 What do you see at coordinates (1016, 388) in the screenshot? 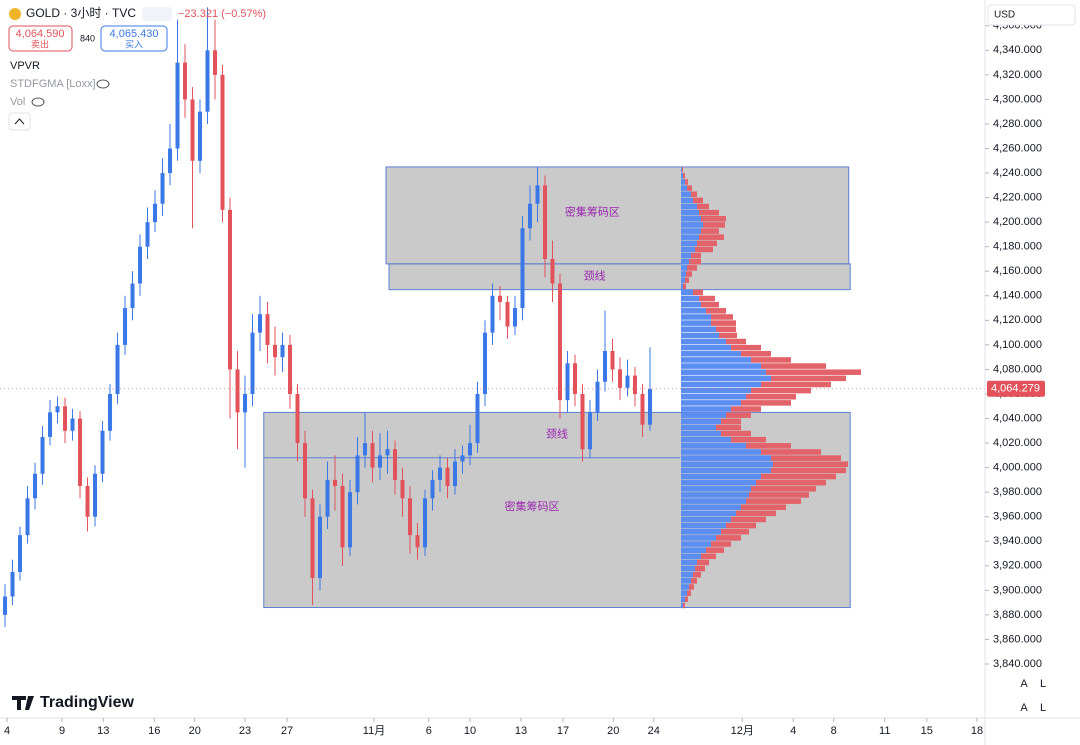
I see `last-price-box` at bounding box center [1016, 388].